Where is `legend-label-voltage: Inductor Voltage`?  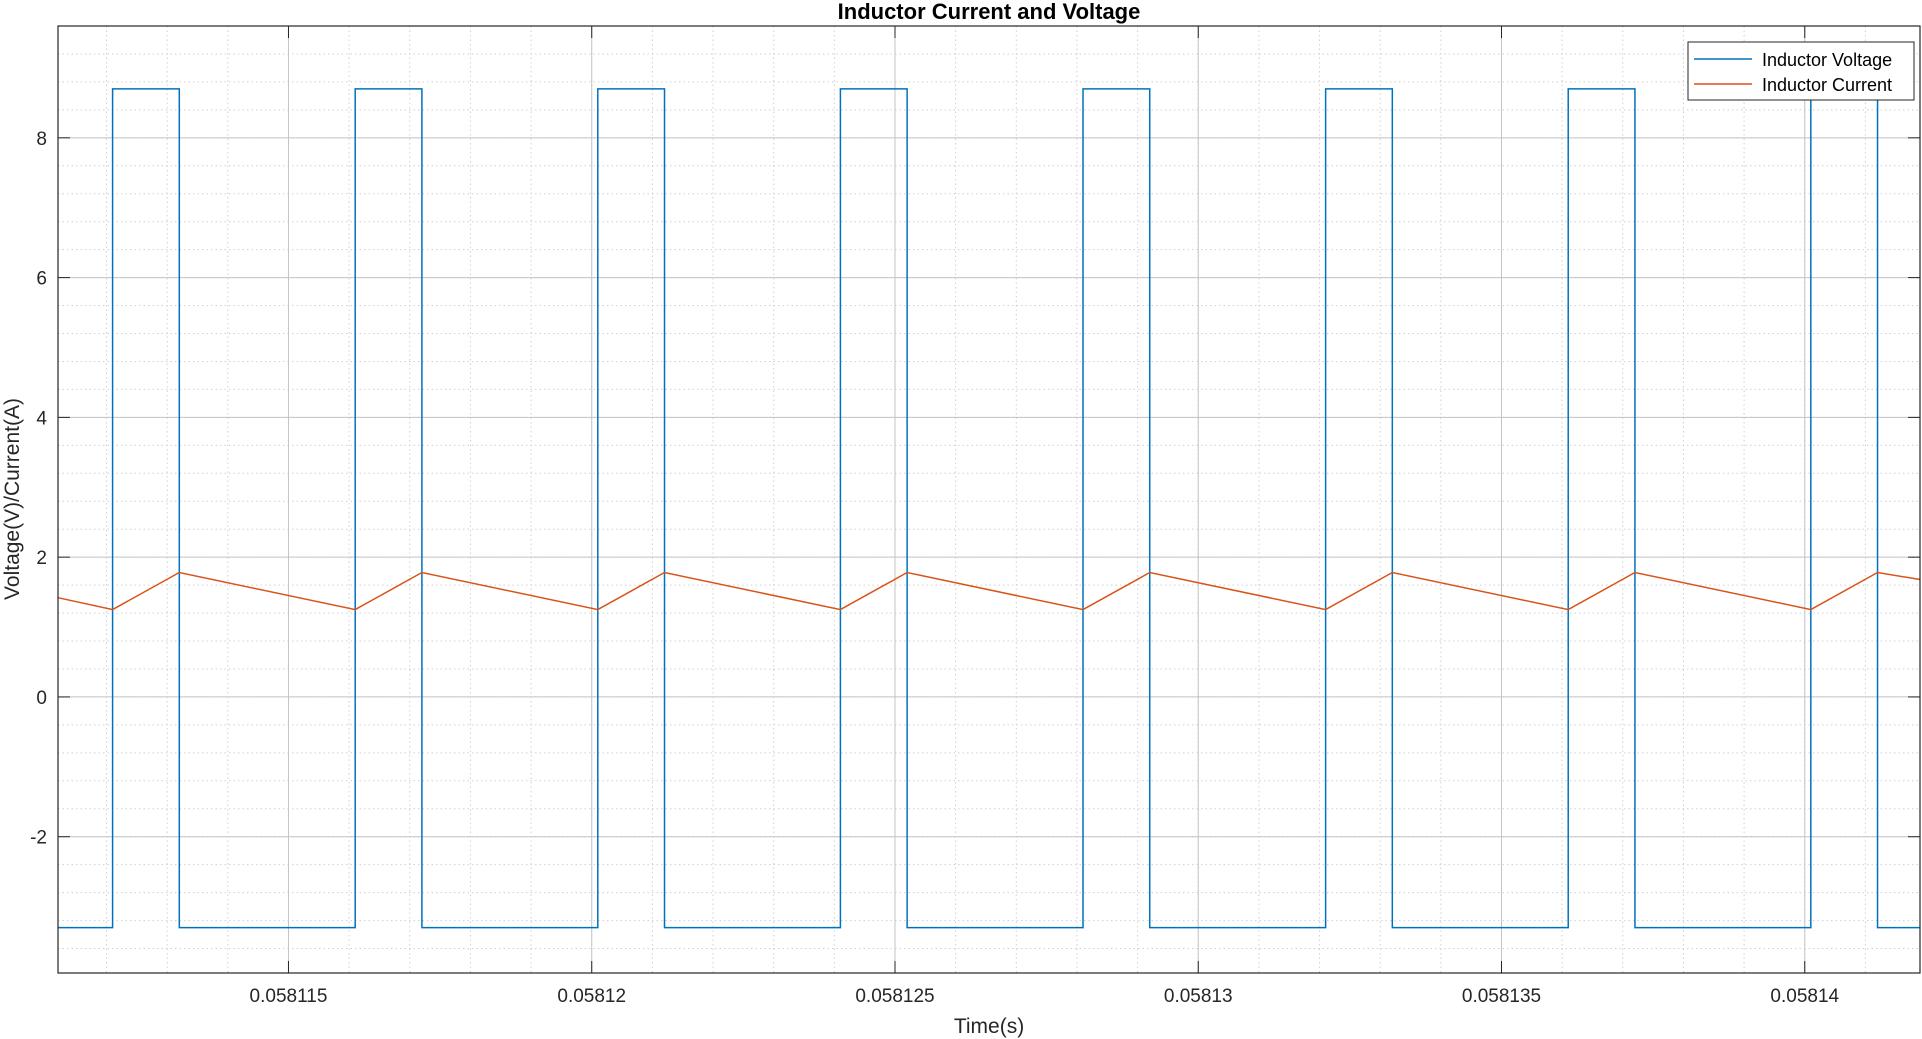
legend-label-voltage: Inductor Voltage is located at coordinates (1827, 60).